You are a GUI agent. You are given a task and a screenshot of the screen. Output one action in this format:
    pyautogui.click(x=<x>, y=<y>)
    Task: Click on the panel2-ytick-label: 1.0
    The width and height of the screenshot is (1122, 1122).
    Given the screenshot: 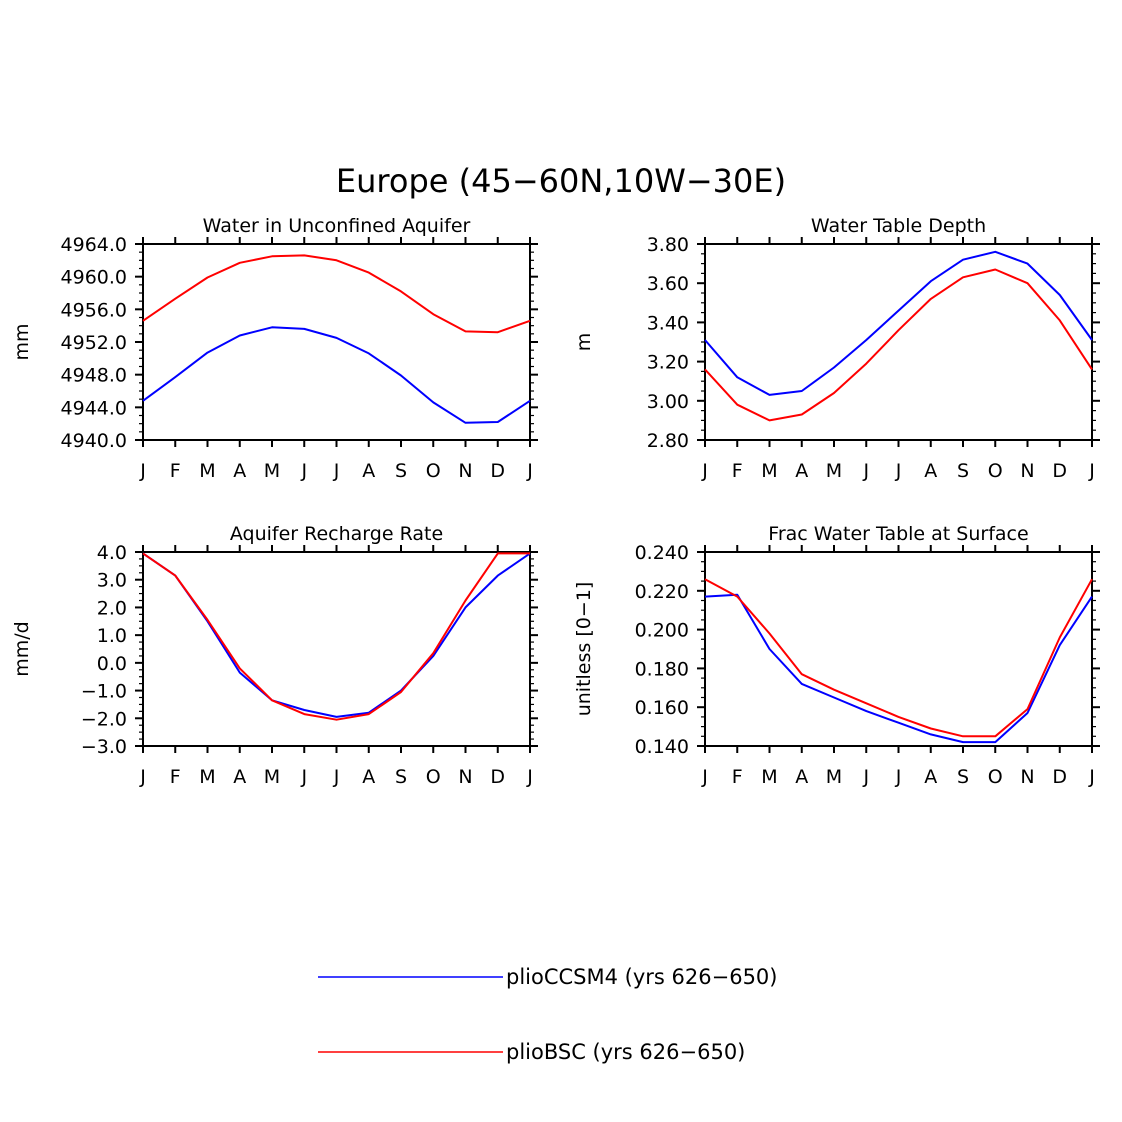 What is the action you would take?
    pyautogui.click(x=112, y=636)
    